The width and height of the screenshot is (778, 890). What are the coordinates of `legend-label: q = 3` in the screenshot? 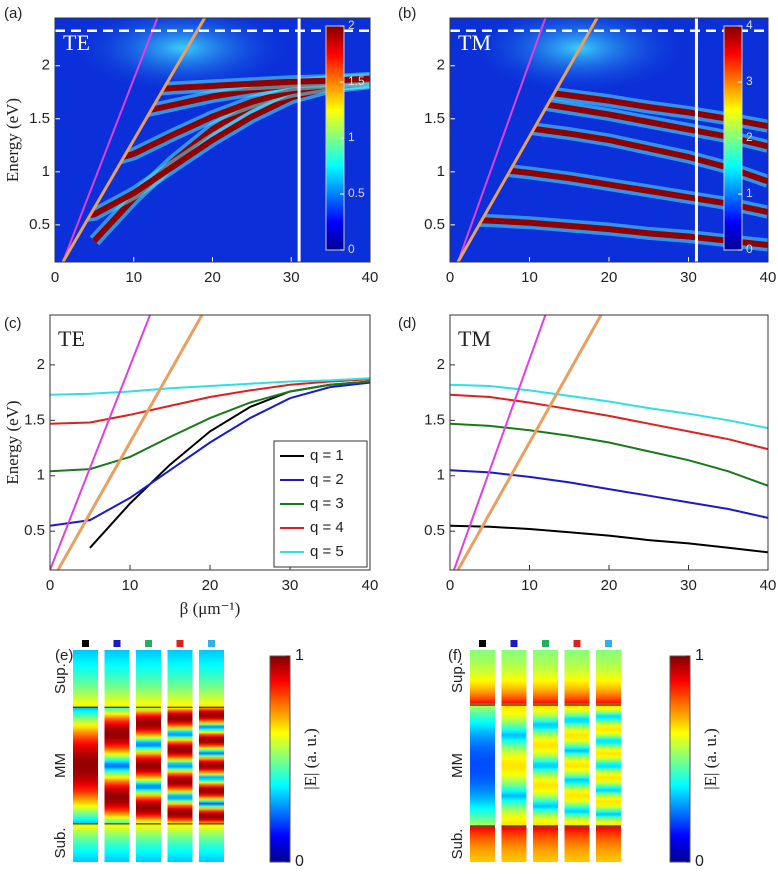 It's located at (327, 503).